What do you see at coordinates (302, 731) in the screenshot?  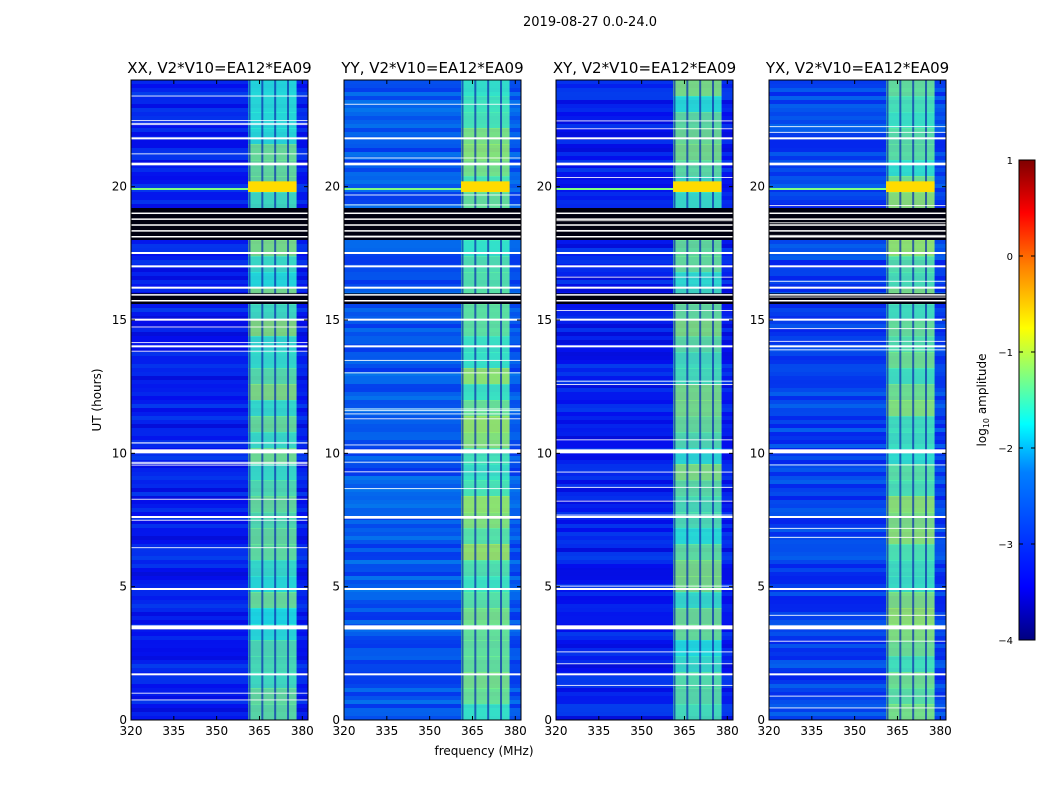 I see `x-tick-label: 380` at bounding box center [302, 731].